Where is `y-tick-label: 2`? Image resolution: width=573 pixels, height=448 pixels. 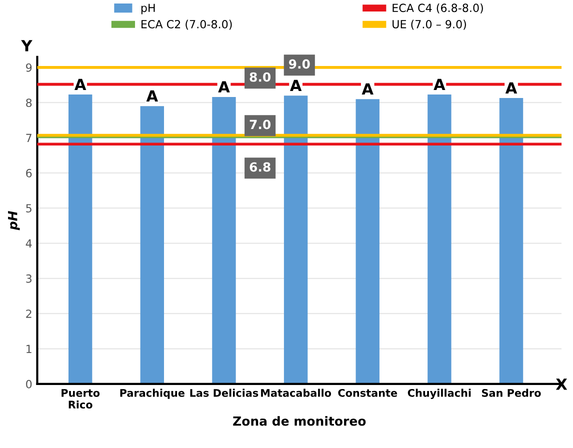
y-tick-label: 2 is located at coordinates (29, 314).